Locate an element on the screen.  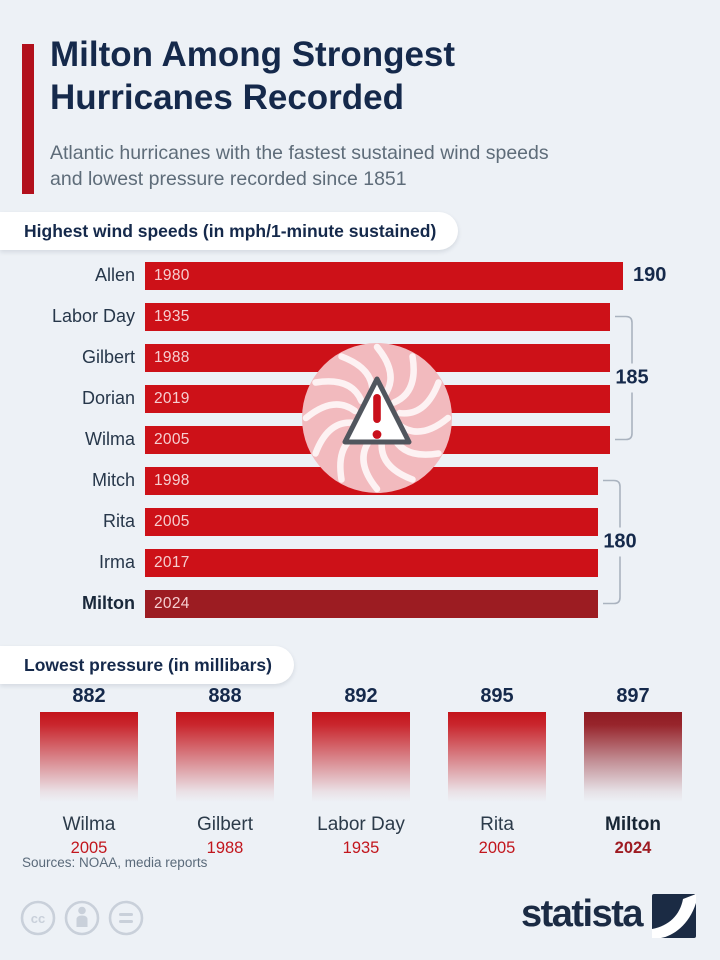
pressure-value-label: 895 is located at coordinates (497, 696).